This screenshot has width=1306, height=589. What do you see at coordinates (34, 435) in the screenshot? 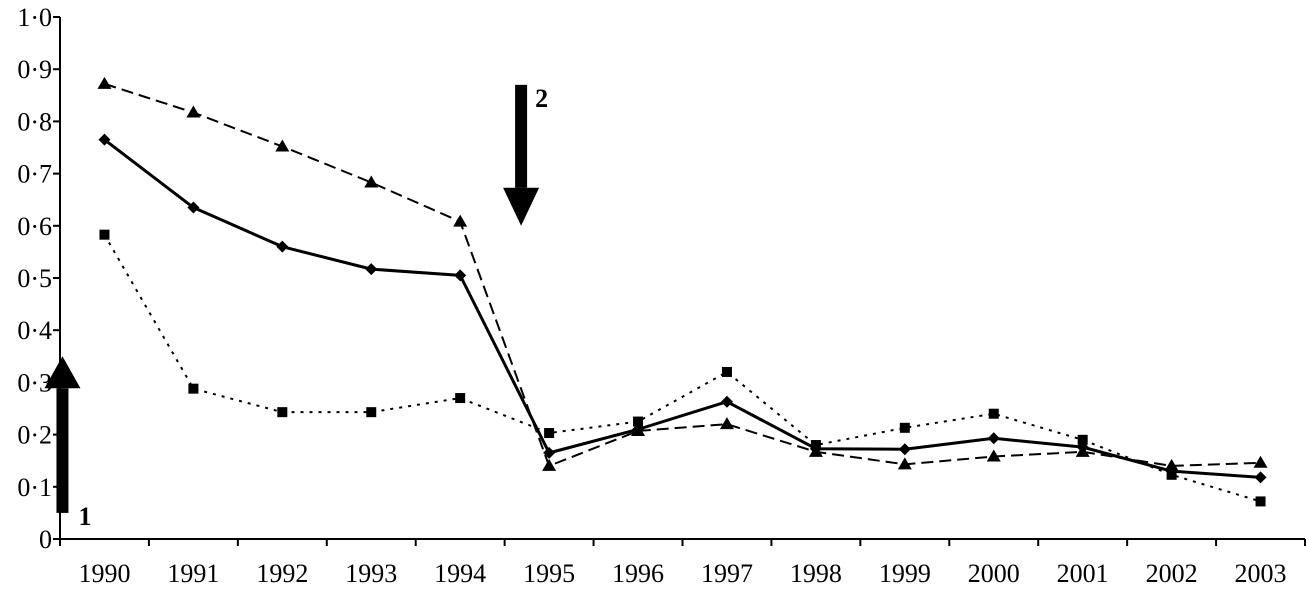
I see `y-tick-label: 0·2` at bounding box center [34, 435].